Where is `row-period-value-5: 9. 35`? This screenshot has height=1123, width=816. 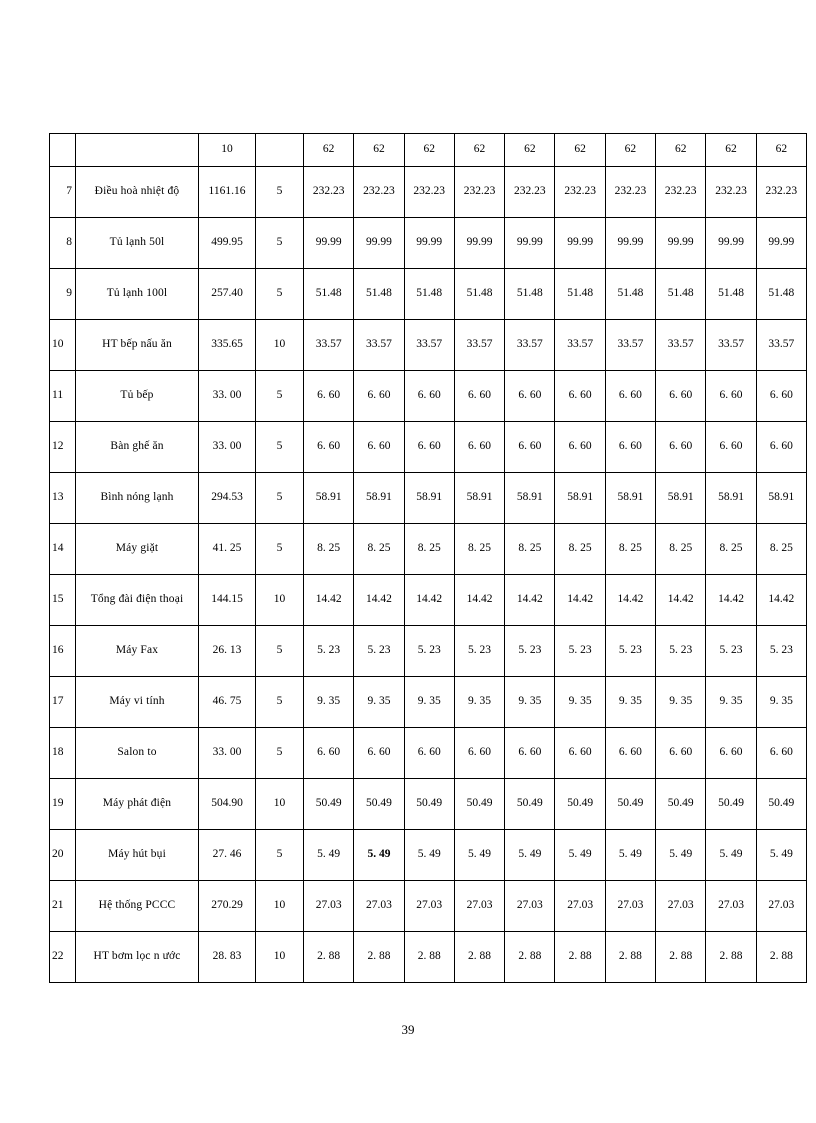
row-period-value-5: 9. 35 is located at coordinates (530, 702).